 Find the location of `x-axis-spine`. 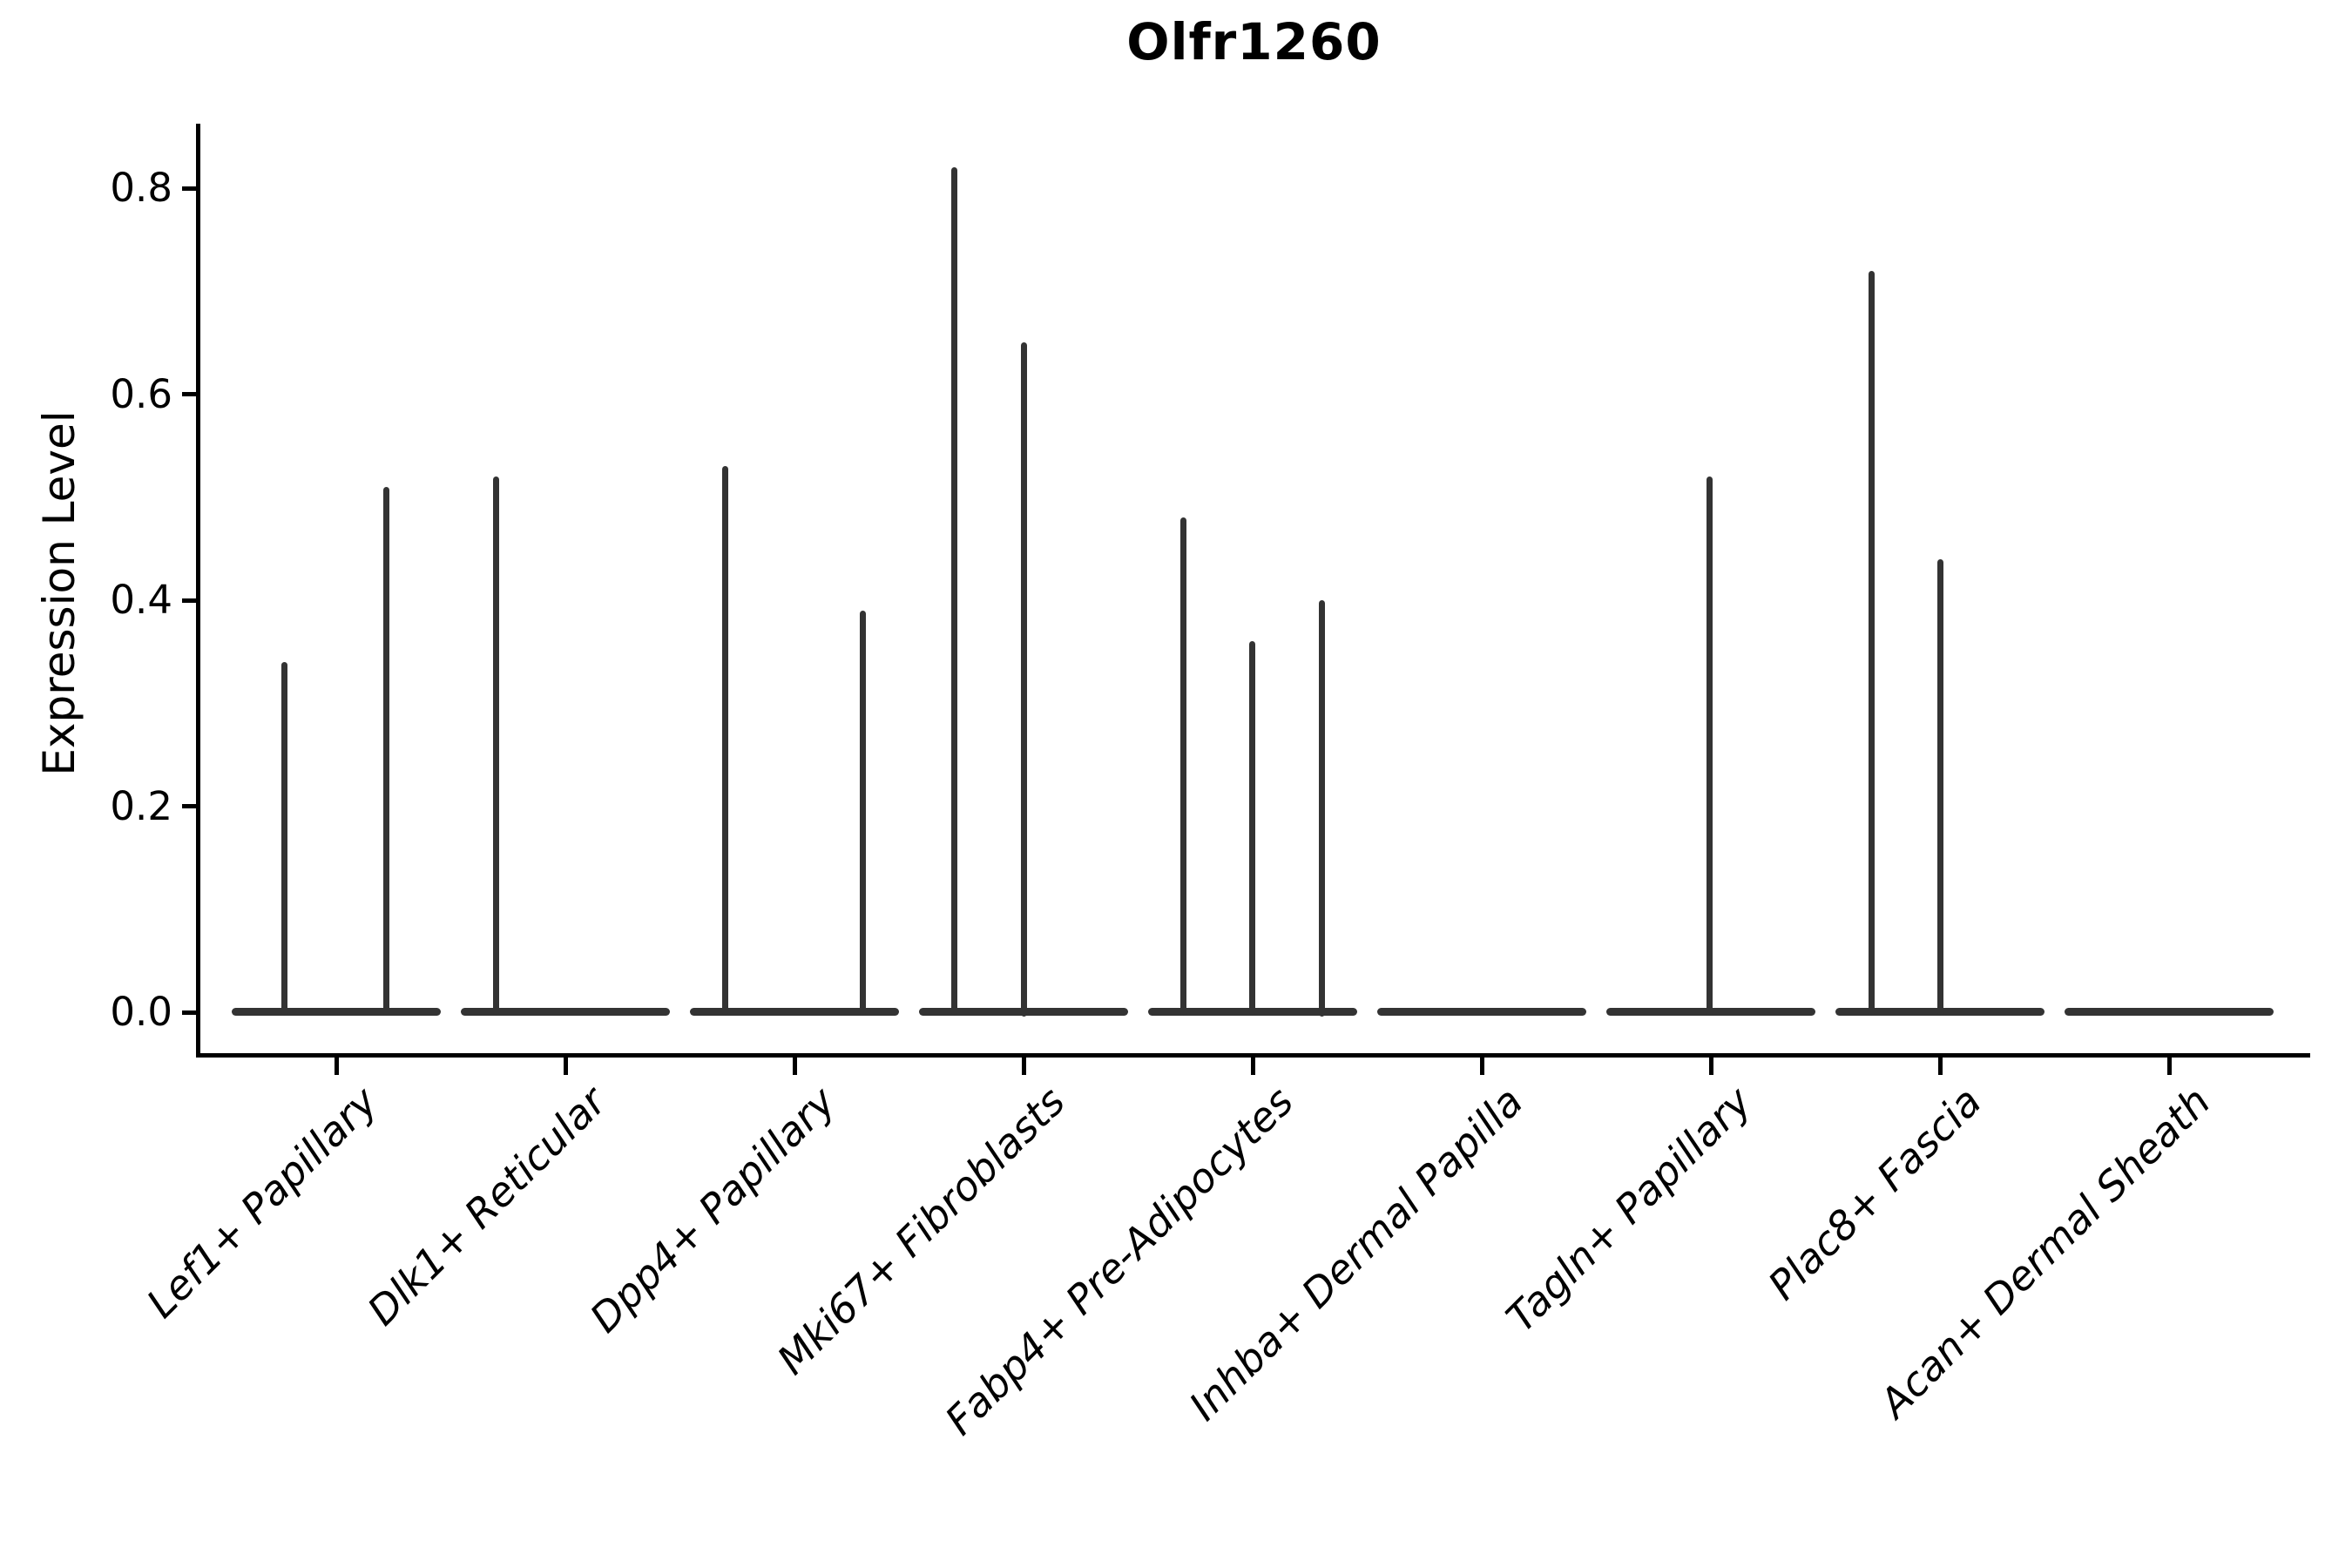

x-axis-spine is located at coordinates (1253, 1055).